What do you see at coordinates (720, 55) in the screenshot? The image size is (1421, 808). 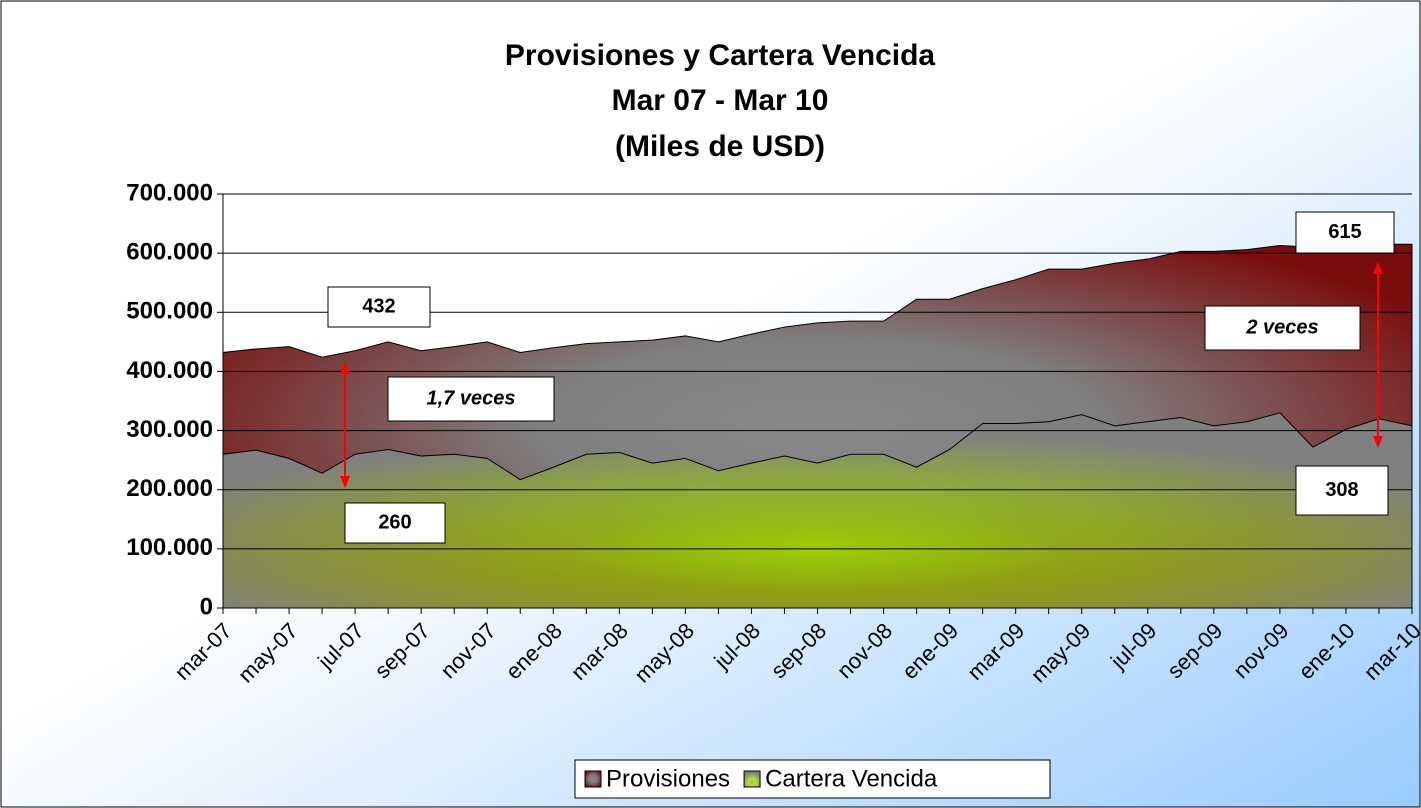 I see `chart-title: Provisiones y Cartera Vencida` at bounding box center [720, 55].